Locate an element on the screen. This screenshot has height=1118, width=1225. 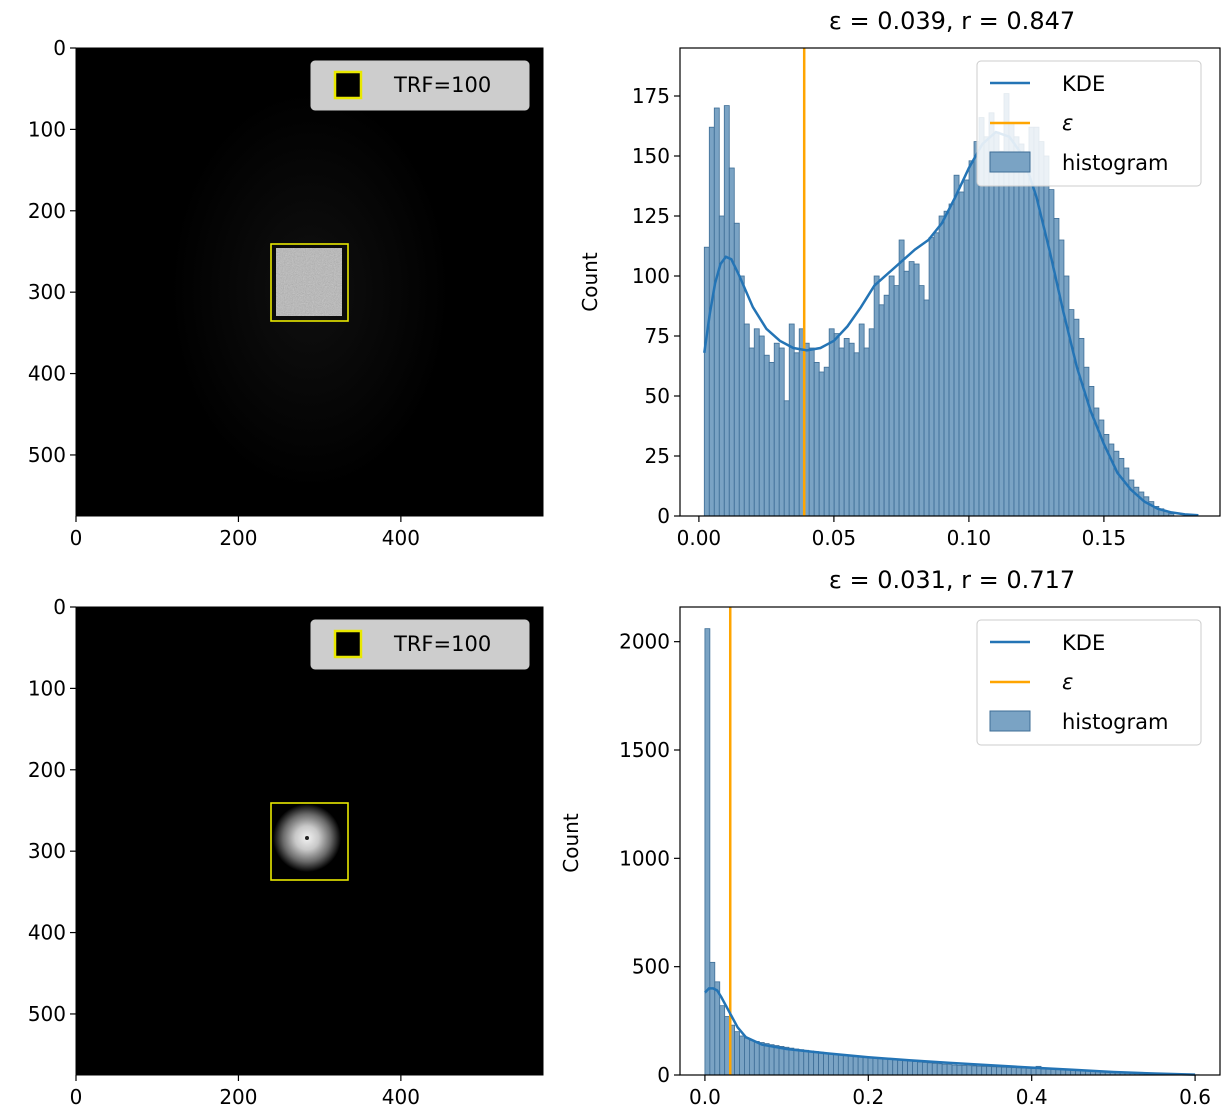
image-legend: TRF=100 is located at coordinates (420, 644).